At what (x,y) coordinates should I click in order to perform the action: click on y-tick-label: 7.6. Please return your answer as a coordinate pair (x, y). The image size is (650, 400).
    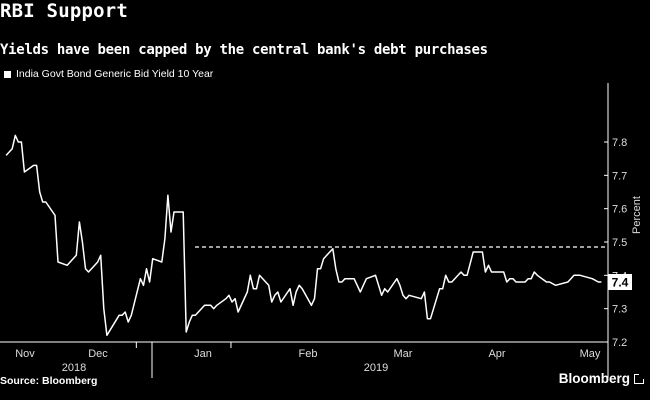
    Looking at the image, I should click on (619, 210).